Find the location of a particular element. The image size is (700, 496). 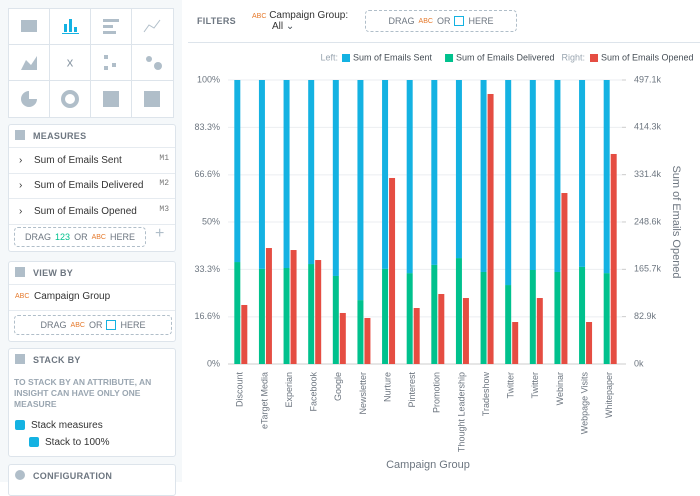

measure-item: › Sum of Emails Delivered M2 is located at coordinates (92, 186).